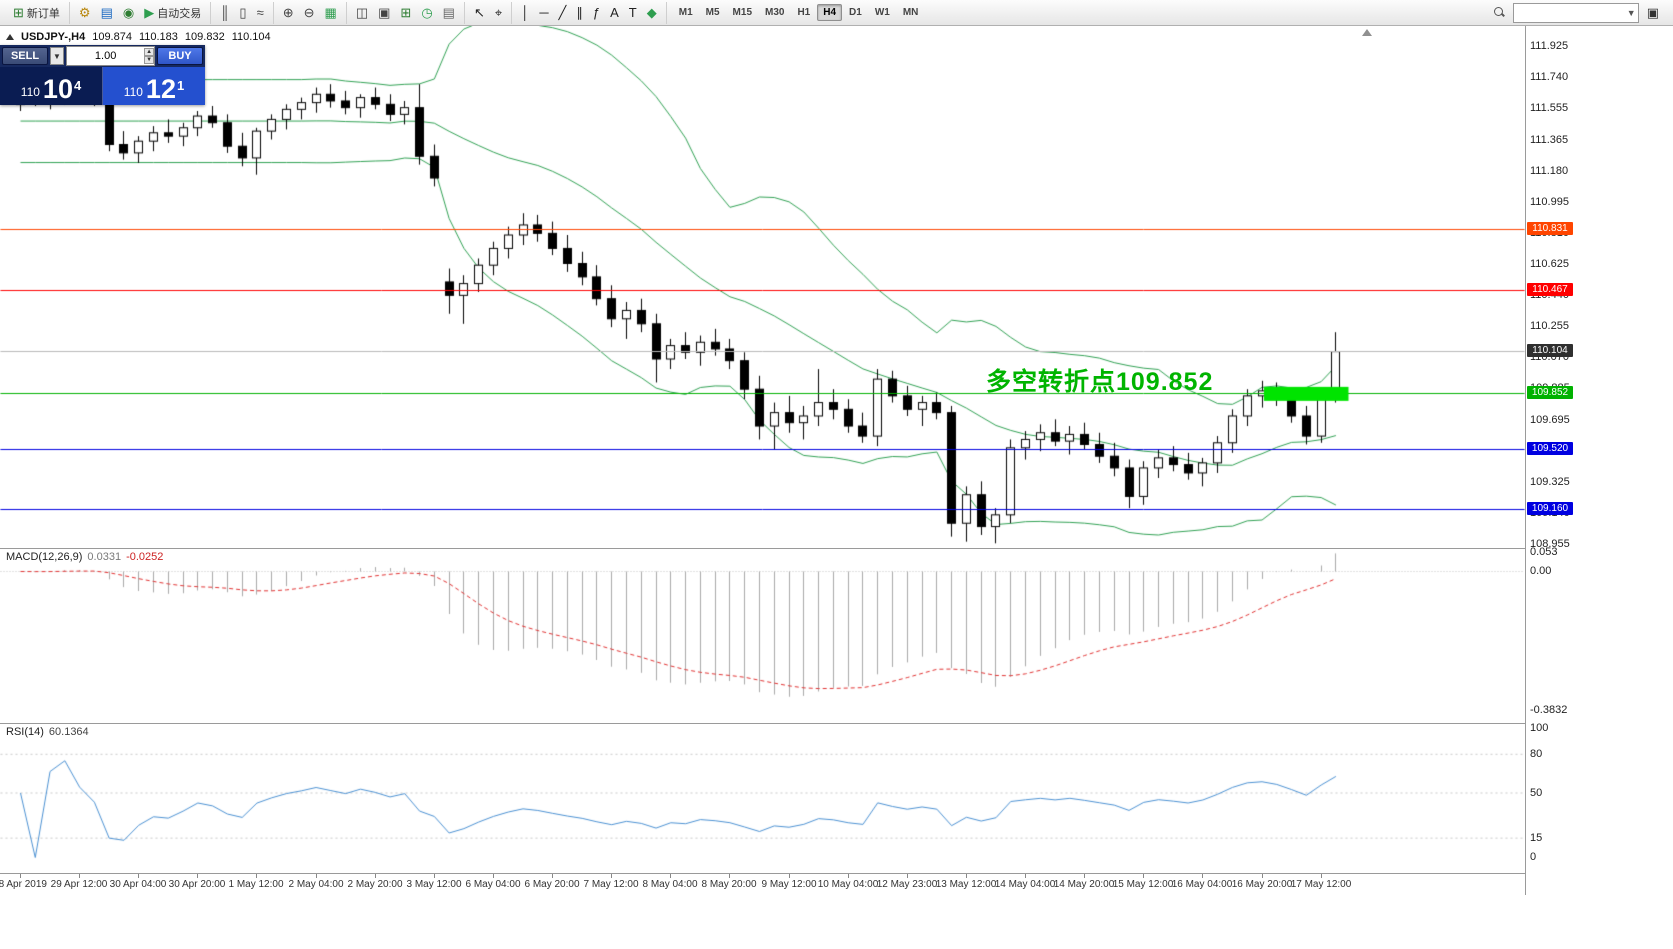 The image size is (1673, 949). What do you see at coordinates (855, 12) in the screenshot?
I see `timeframe-d1-button: D1` at bounding box center [855, 12].